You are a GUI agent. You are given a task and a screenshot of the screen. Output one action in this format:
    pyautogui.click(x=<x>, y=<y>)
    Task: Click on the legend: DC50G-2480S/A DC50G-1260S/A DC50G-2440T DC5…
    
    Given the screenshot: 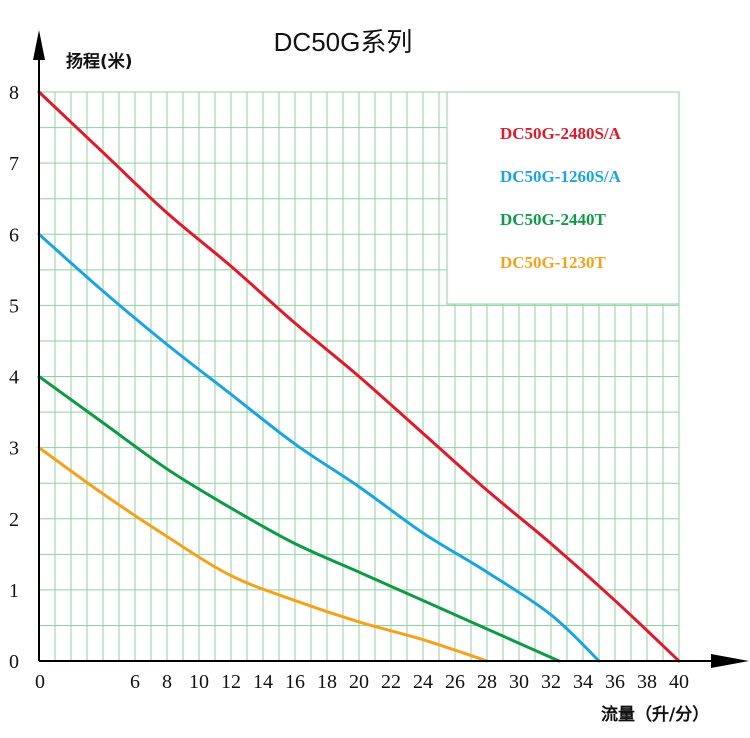 What is the action you would take?
    pyautogui.click(x=561, y=198)
    